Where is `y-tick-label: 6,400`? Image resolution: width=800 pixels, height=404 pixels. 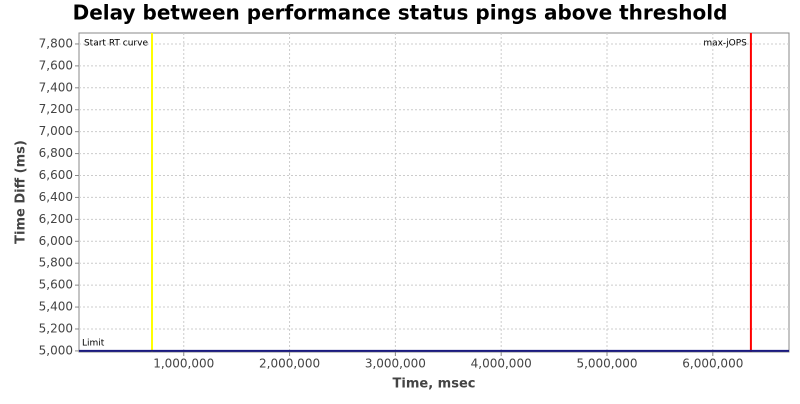 y-tick-label: 6,400 is located at coordinates (56, 197).